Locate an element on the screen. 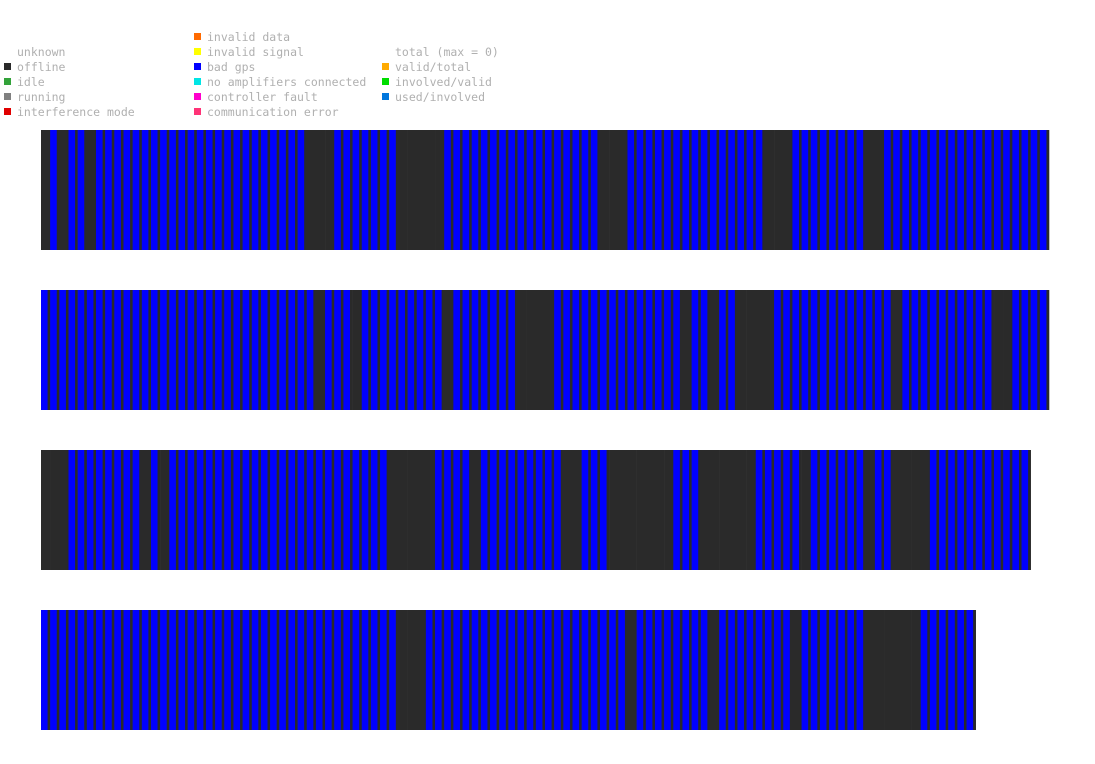  legend-label: total (max = 0) is located at coordinates (447, 52).